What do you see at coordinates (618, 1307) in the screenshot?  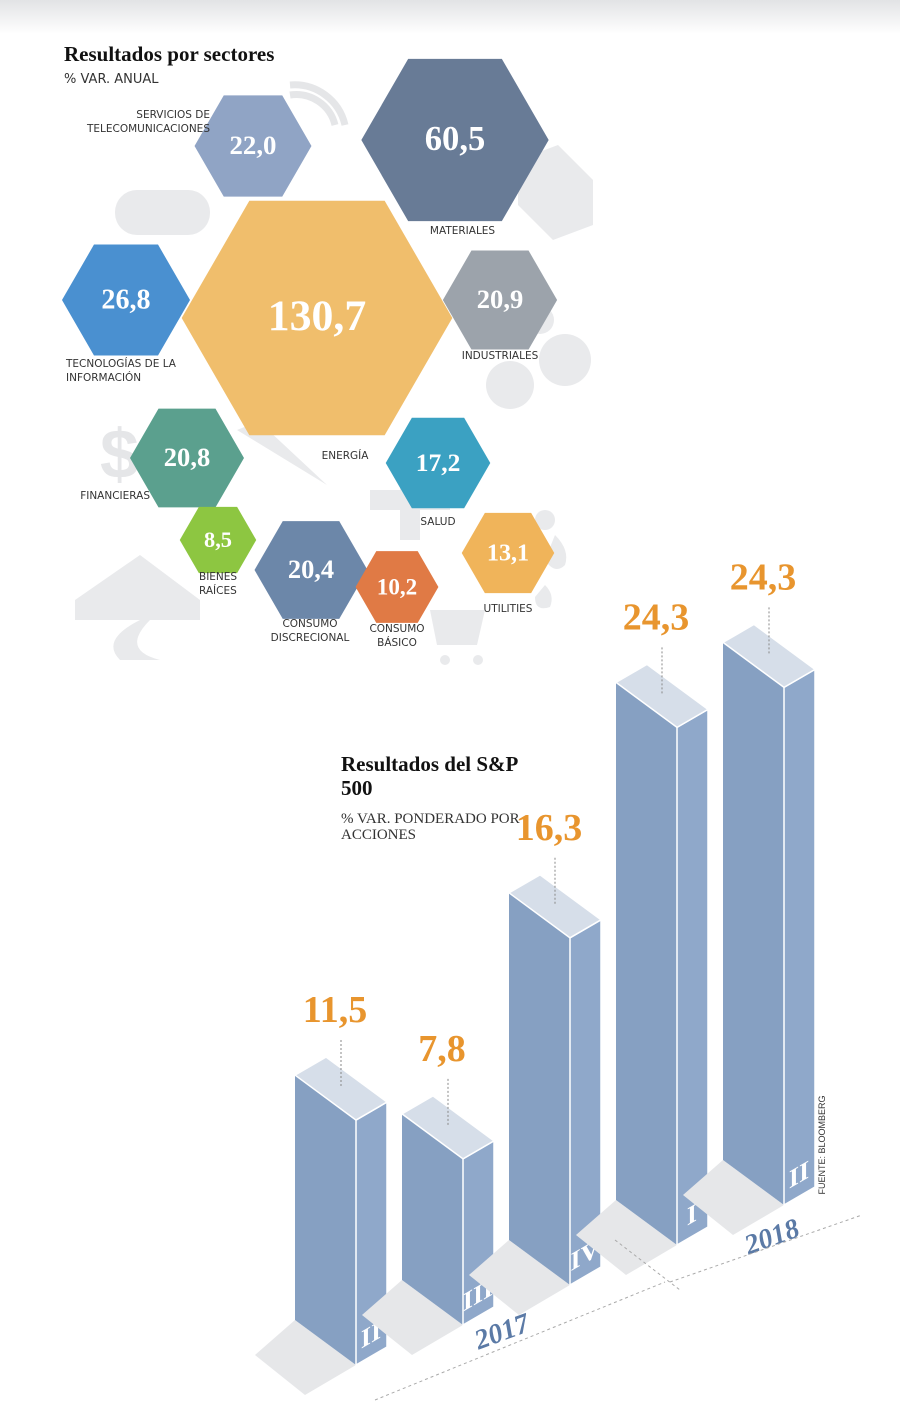 I see `baseline` at bounding box center [618, 1307].